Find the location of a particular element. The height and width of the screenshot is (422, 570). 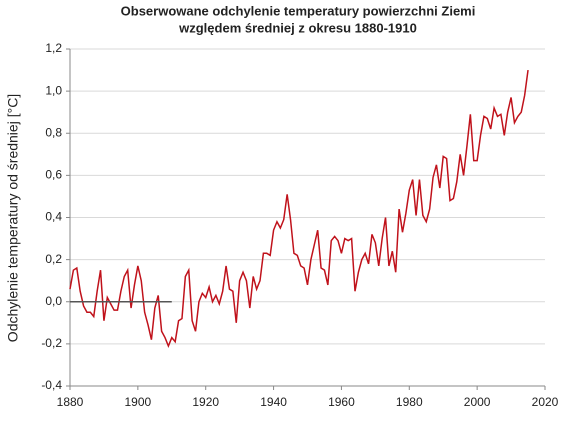

y-tick-label: 1,2 is located at coordinates (53, 48).